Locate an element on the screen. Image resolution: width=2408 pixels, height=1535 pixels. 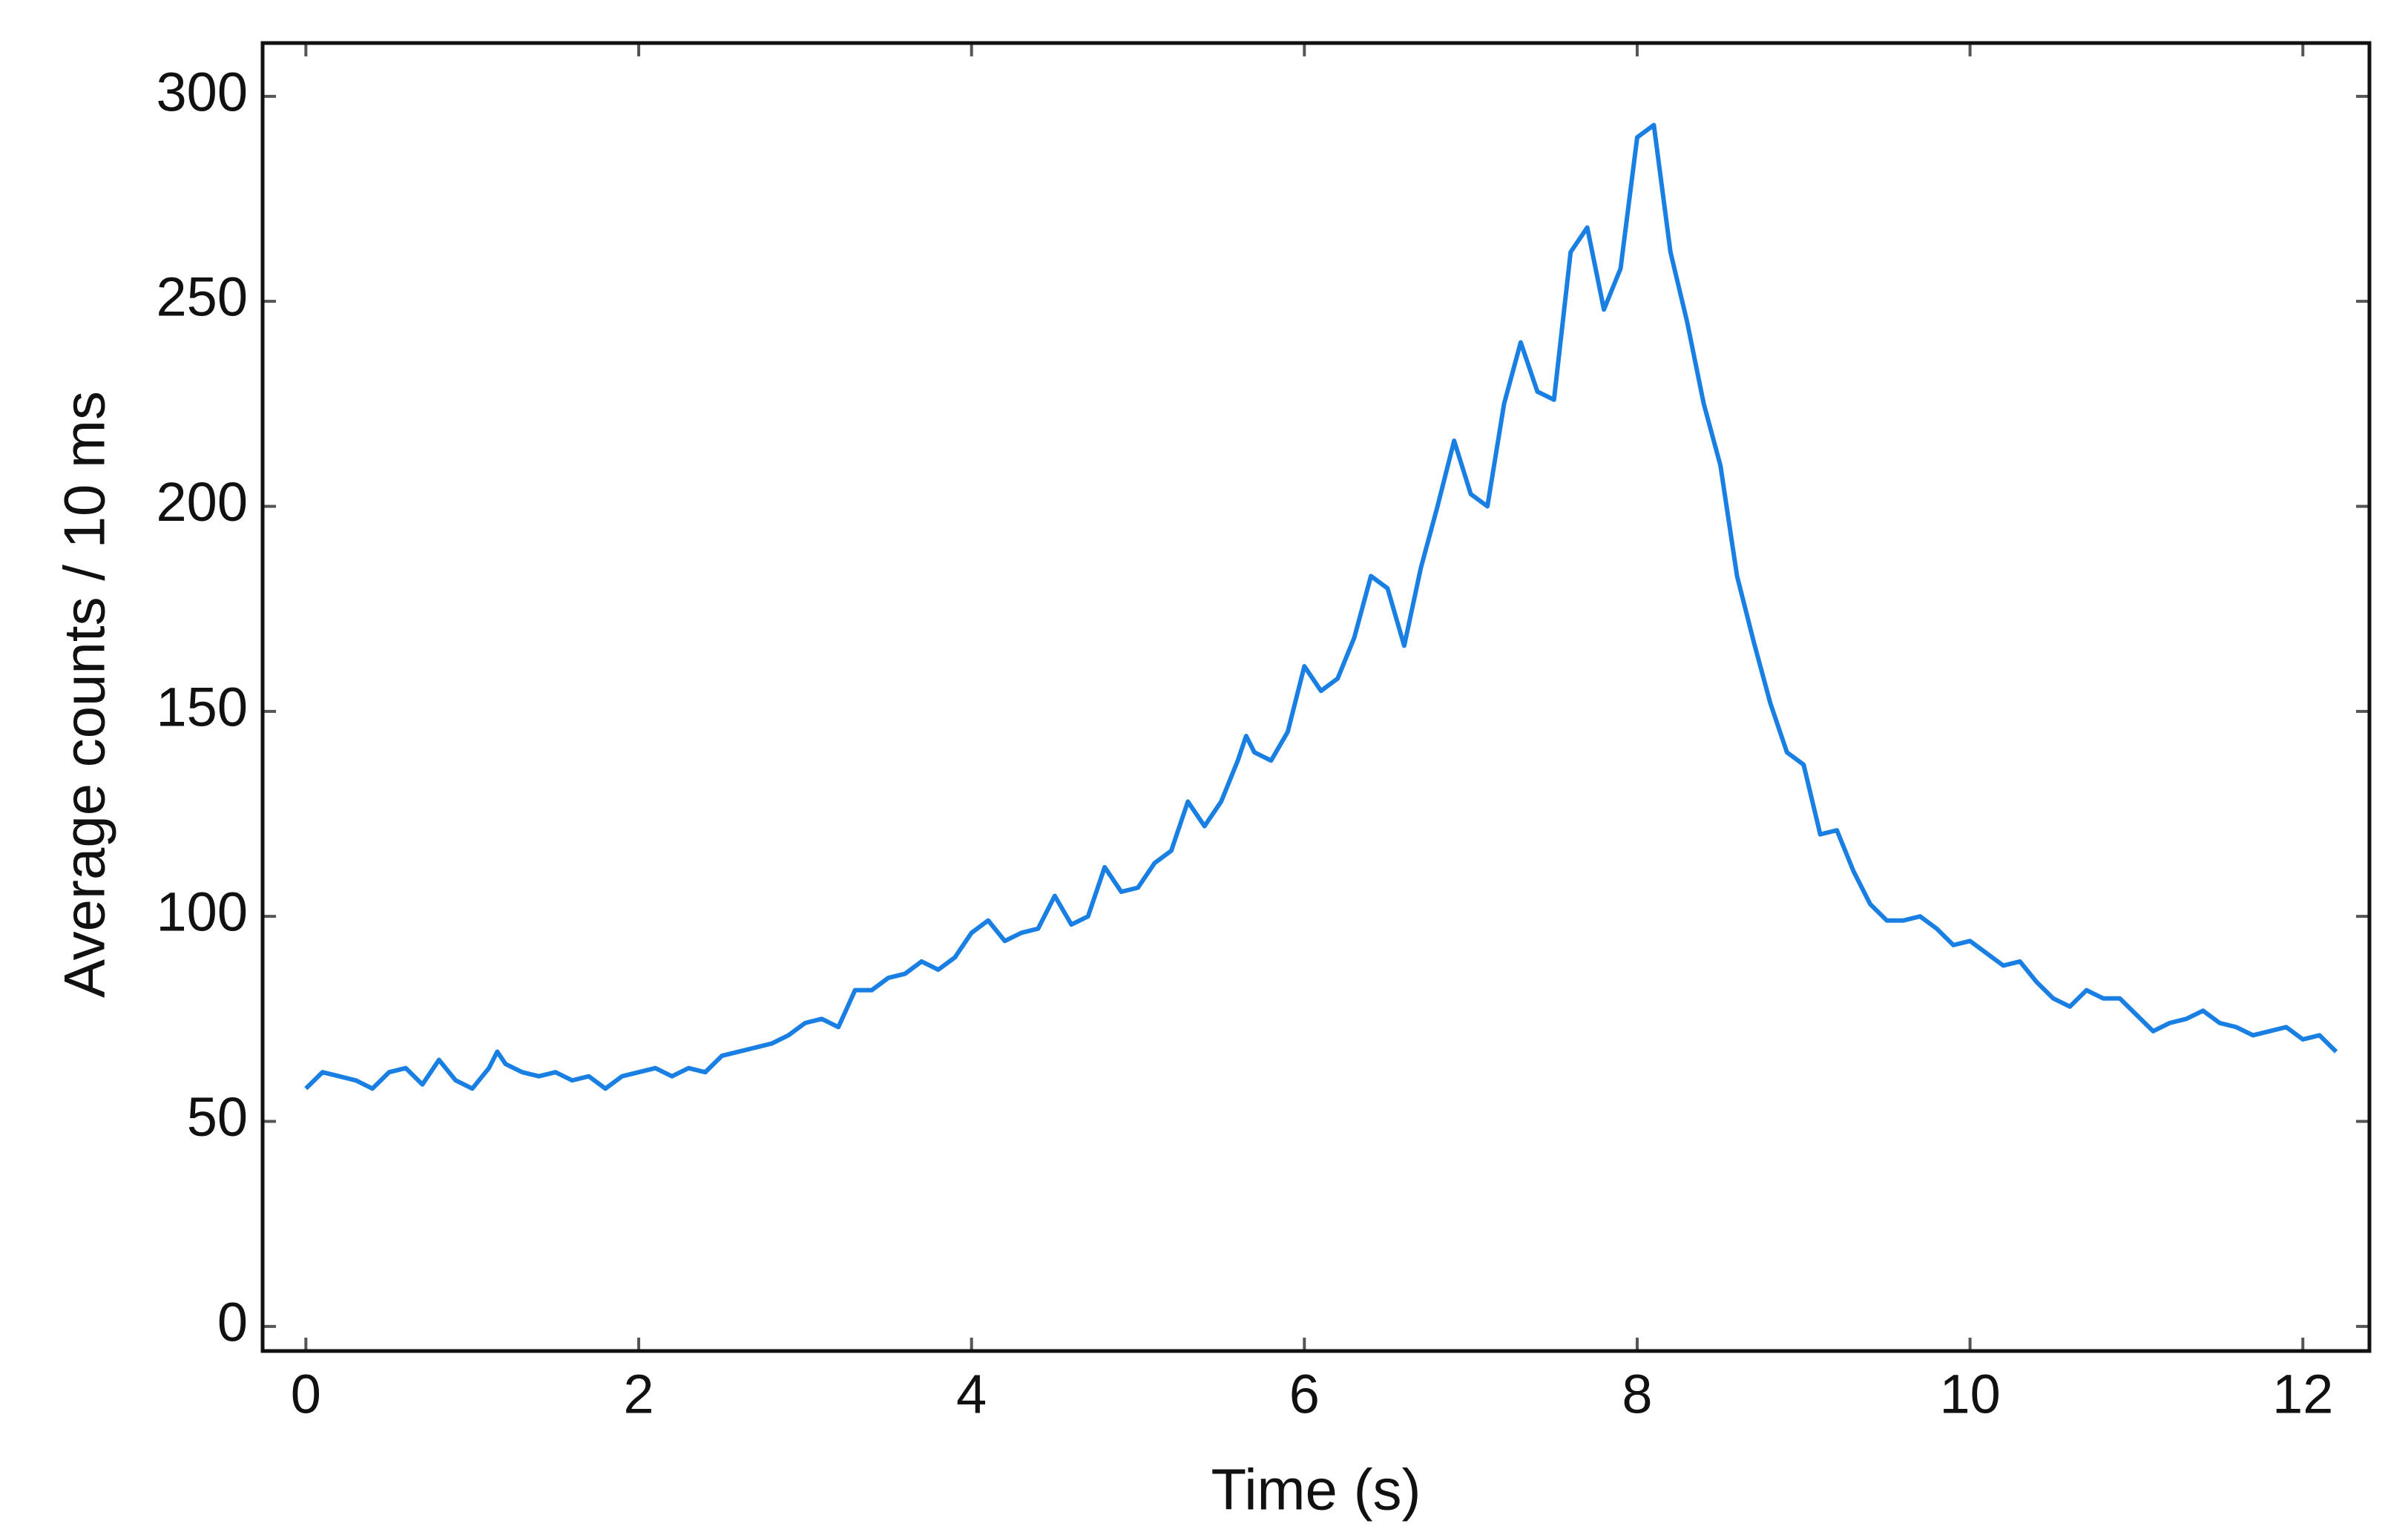
y-tick-label: 50 is located at coordinates (217, 1117).